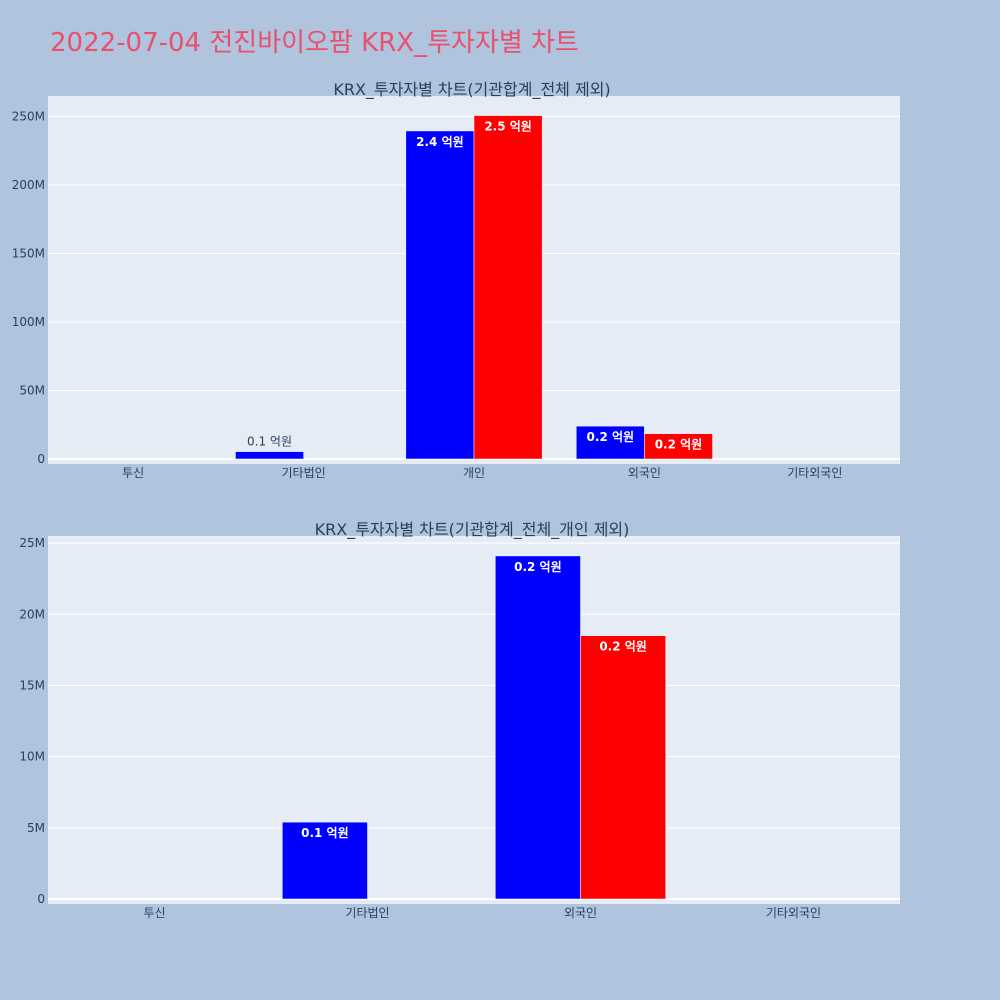  I want to click on y-tick-label: 150M, so click(28, 254).